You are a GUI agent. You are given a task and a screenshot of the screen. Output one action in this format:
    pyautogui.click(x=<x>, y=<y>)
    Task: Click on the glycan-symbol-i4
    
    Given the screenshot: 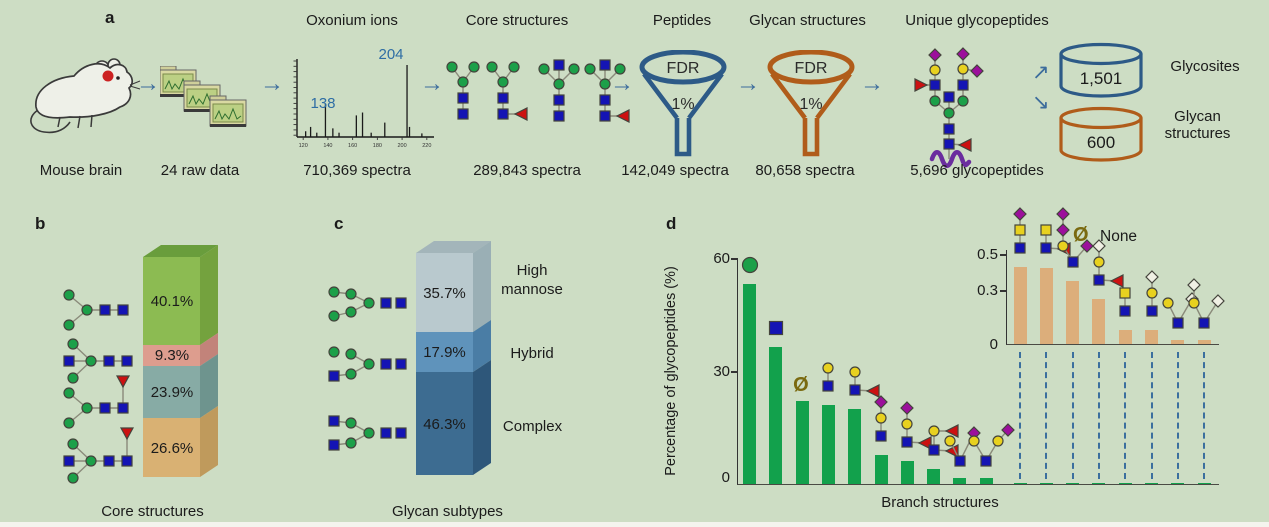 What is the action you would take?
    pyautogui.click(x=1108, y=266)
    